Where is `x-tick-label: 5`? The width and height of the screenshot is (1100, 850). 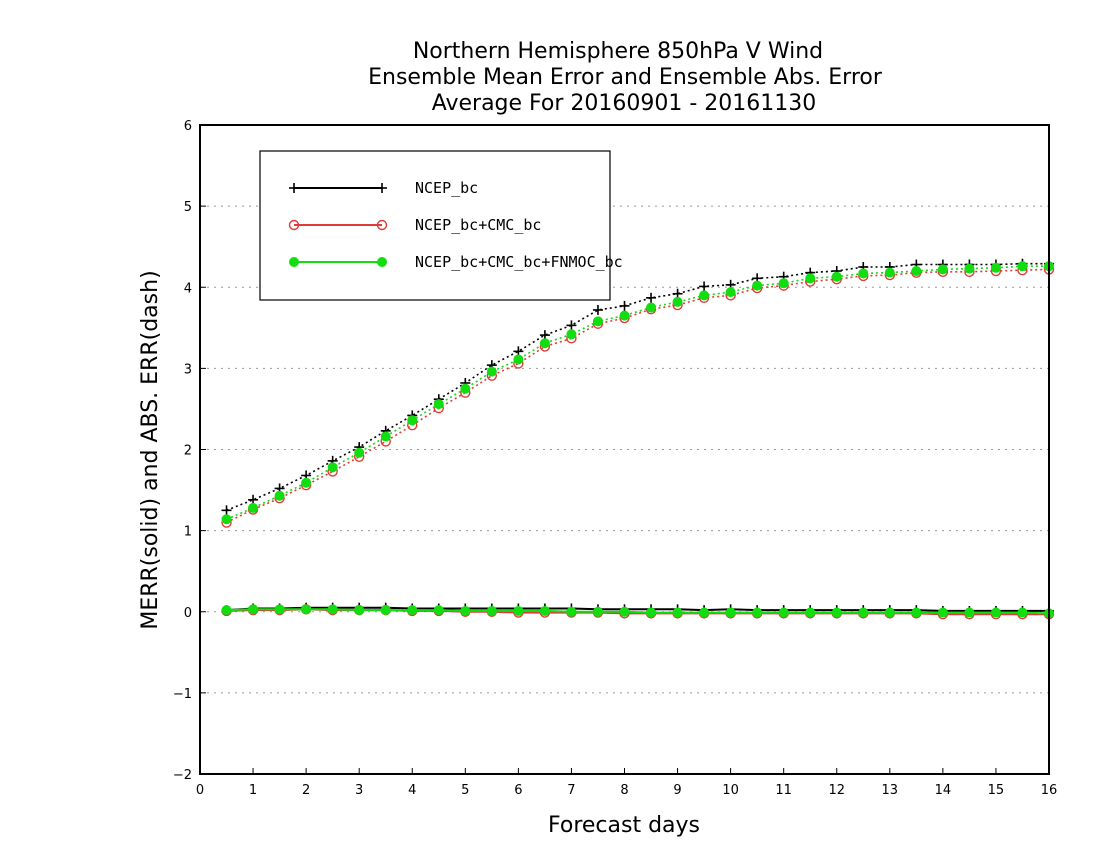 x-tick-label: 5 is located at coordinates (465, 790).